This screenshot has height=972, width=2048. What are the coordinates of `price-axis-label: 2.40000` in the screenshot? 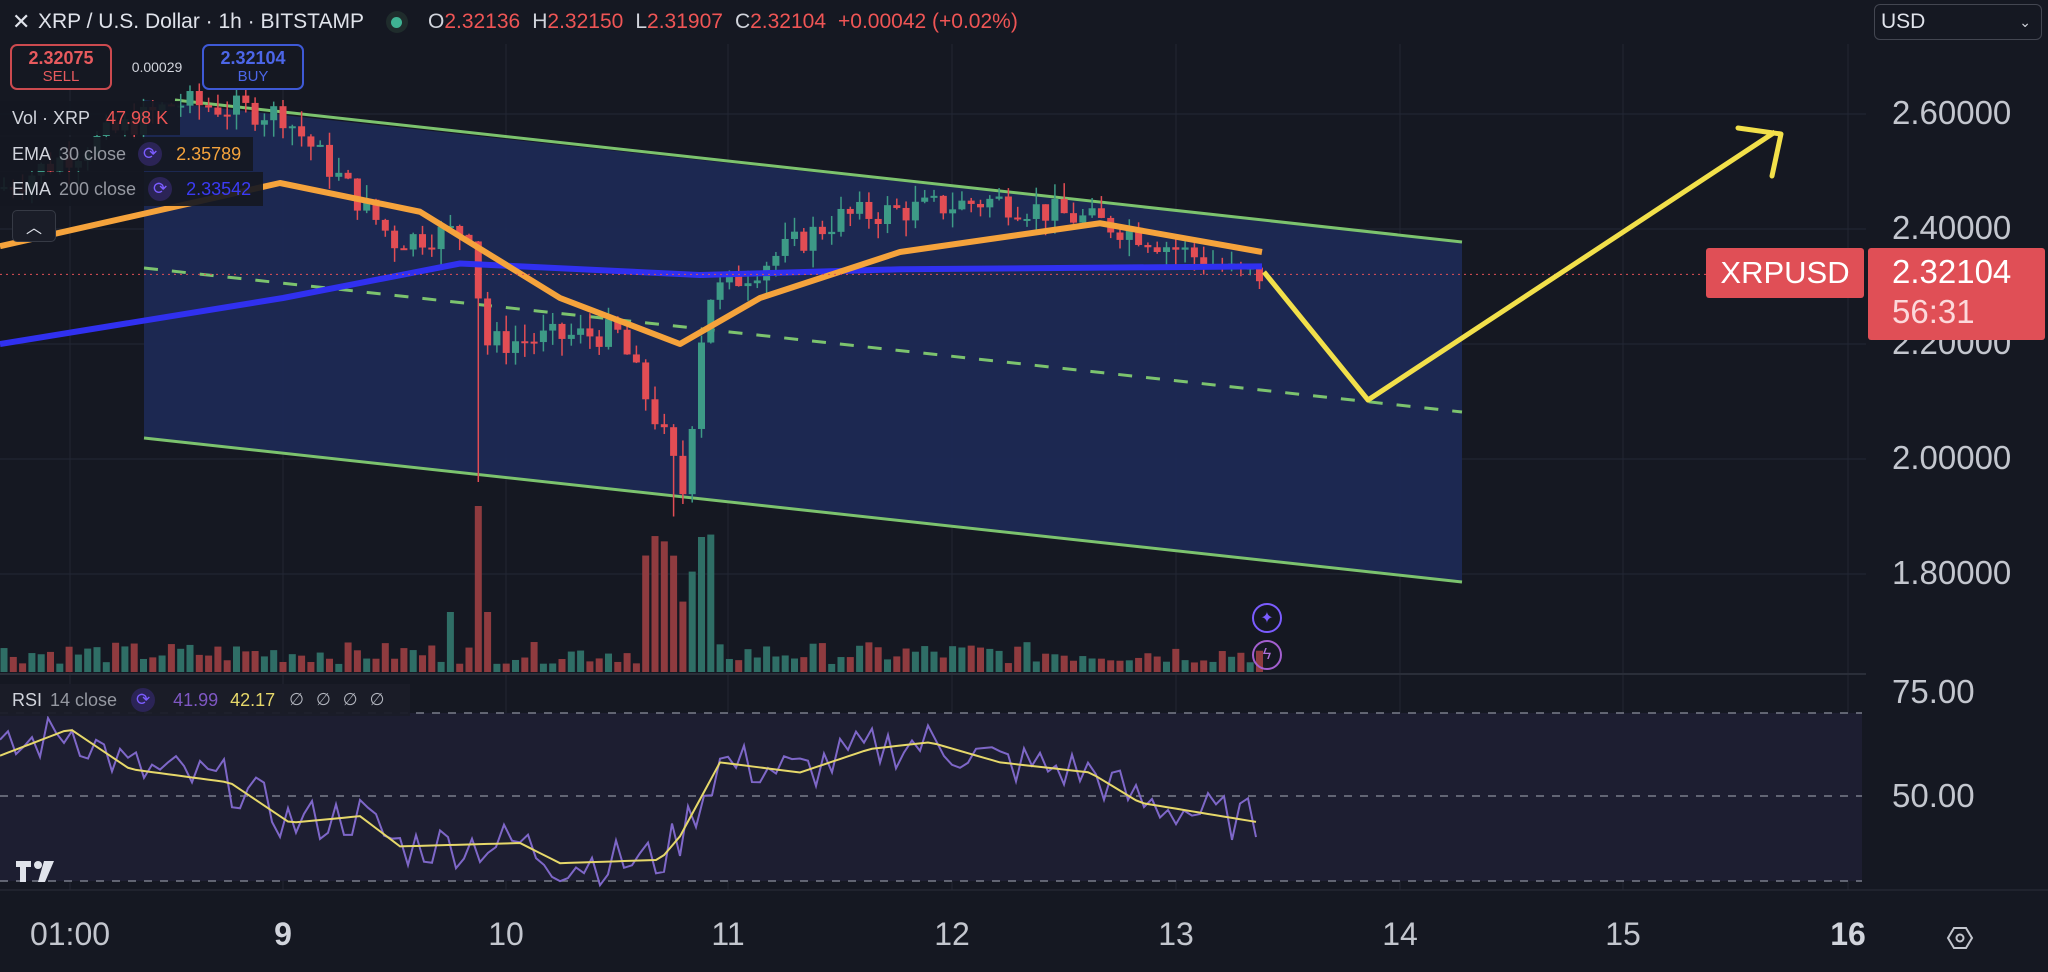 It's located at (1952, 227).